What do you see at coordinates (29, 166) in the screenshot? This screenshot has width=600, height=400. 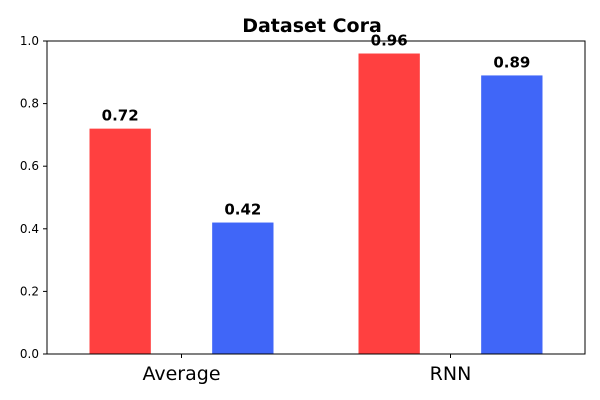 I see `y-tick-label: 0.6` at bounding box center [29, 166].